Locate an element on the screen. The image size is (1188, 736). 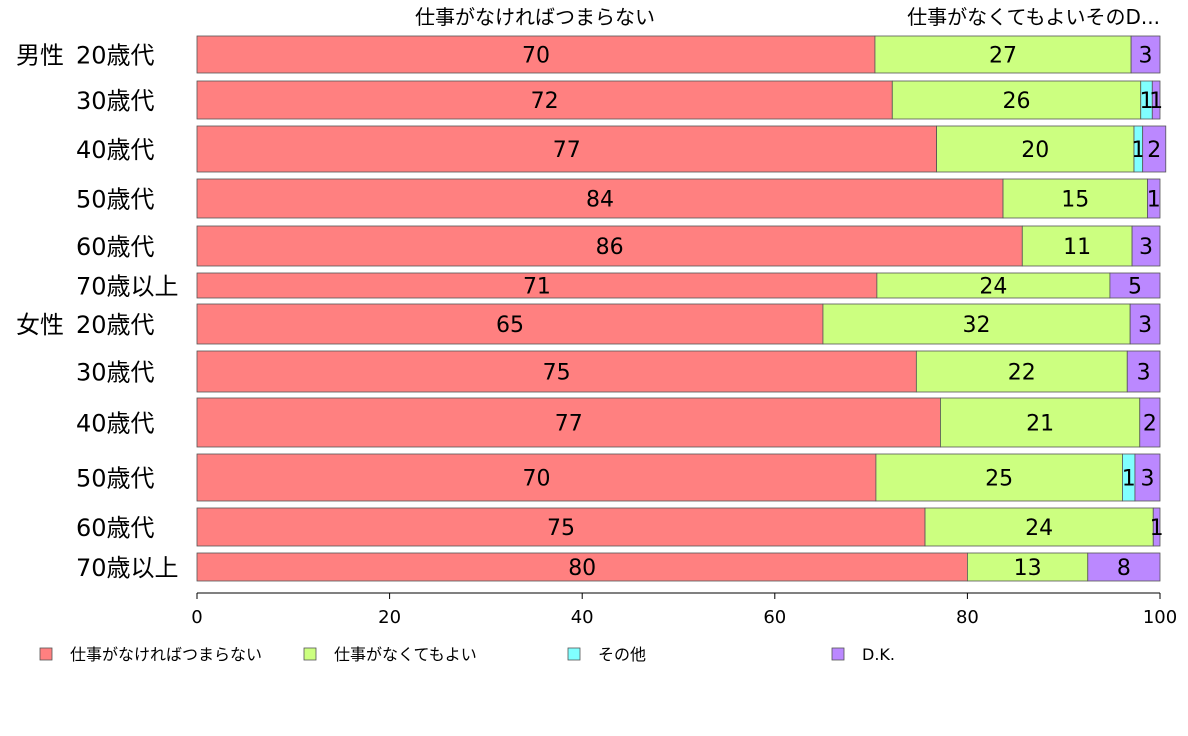
data-label: 25 is located at coordinates (999, 479).